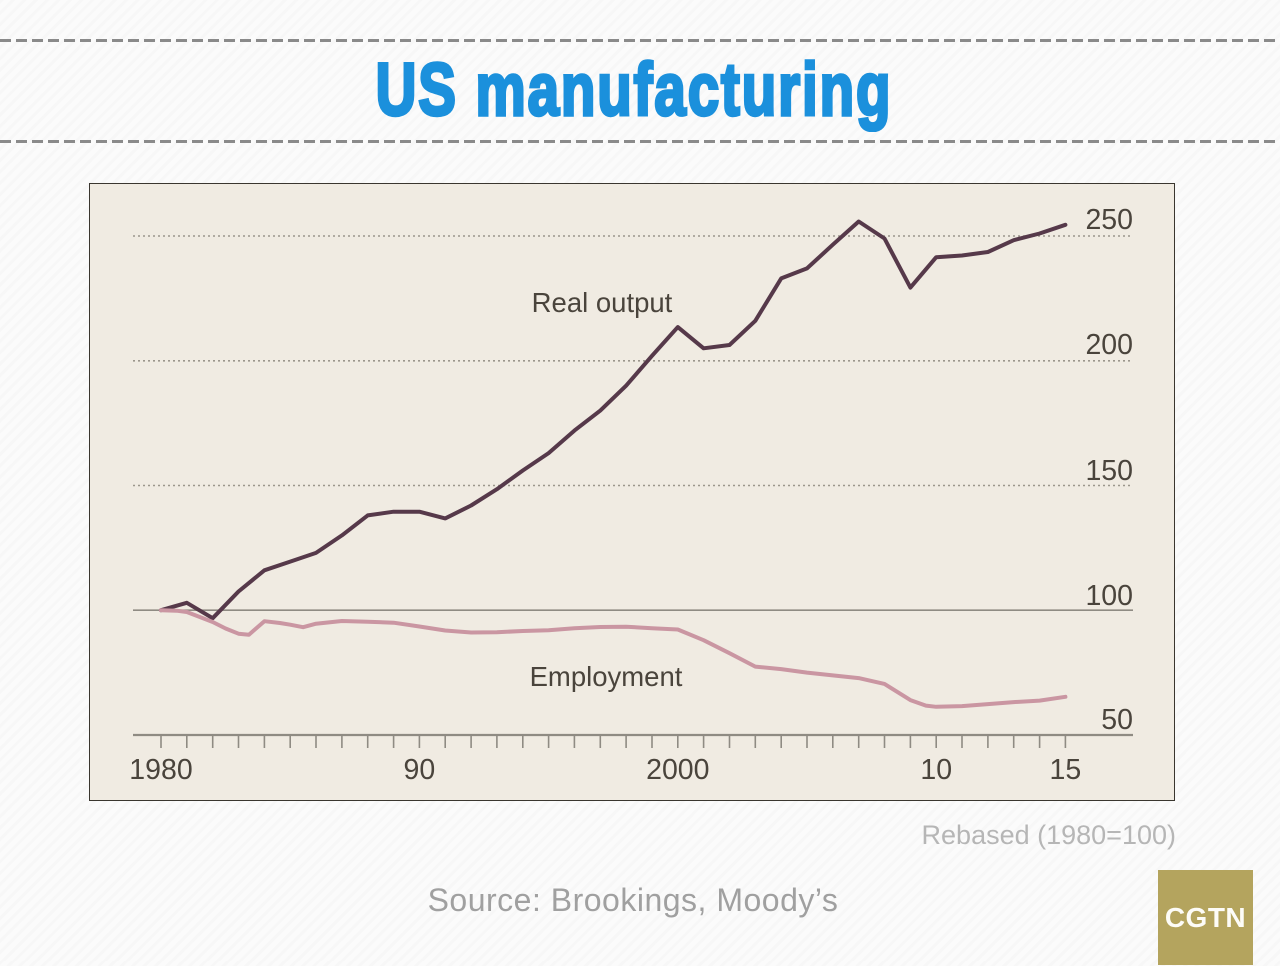 This screenshot has width=1280, height=966. What do you see at coordinates (677, 770) in the screenshot?
I see `svg-text: 2000` at bounding box center [677, 770].